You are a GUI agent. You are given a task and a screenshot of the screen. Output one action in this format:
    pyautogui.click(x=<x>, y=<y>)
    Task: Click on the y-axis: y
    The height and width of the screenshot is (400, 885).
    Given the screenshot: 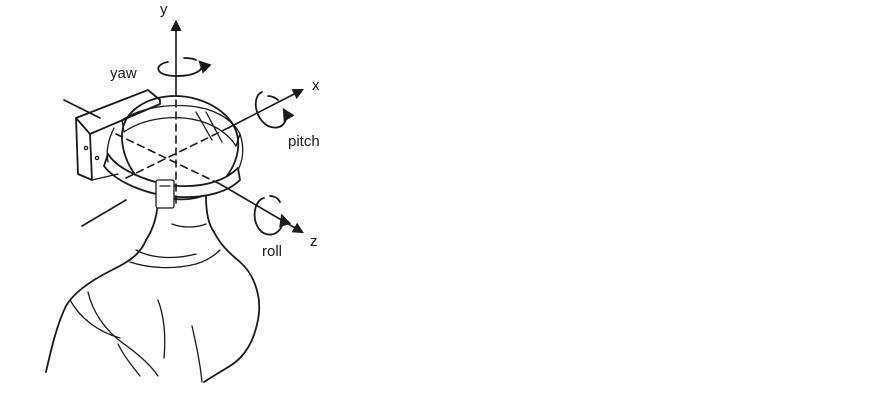 What is the action you would take?
    pyautogui.click(x=171, y=49)
    